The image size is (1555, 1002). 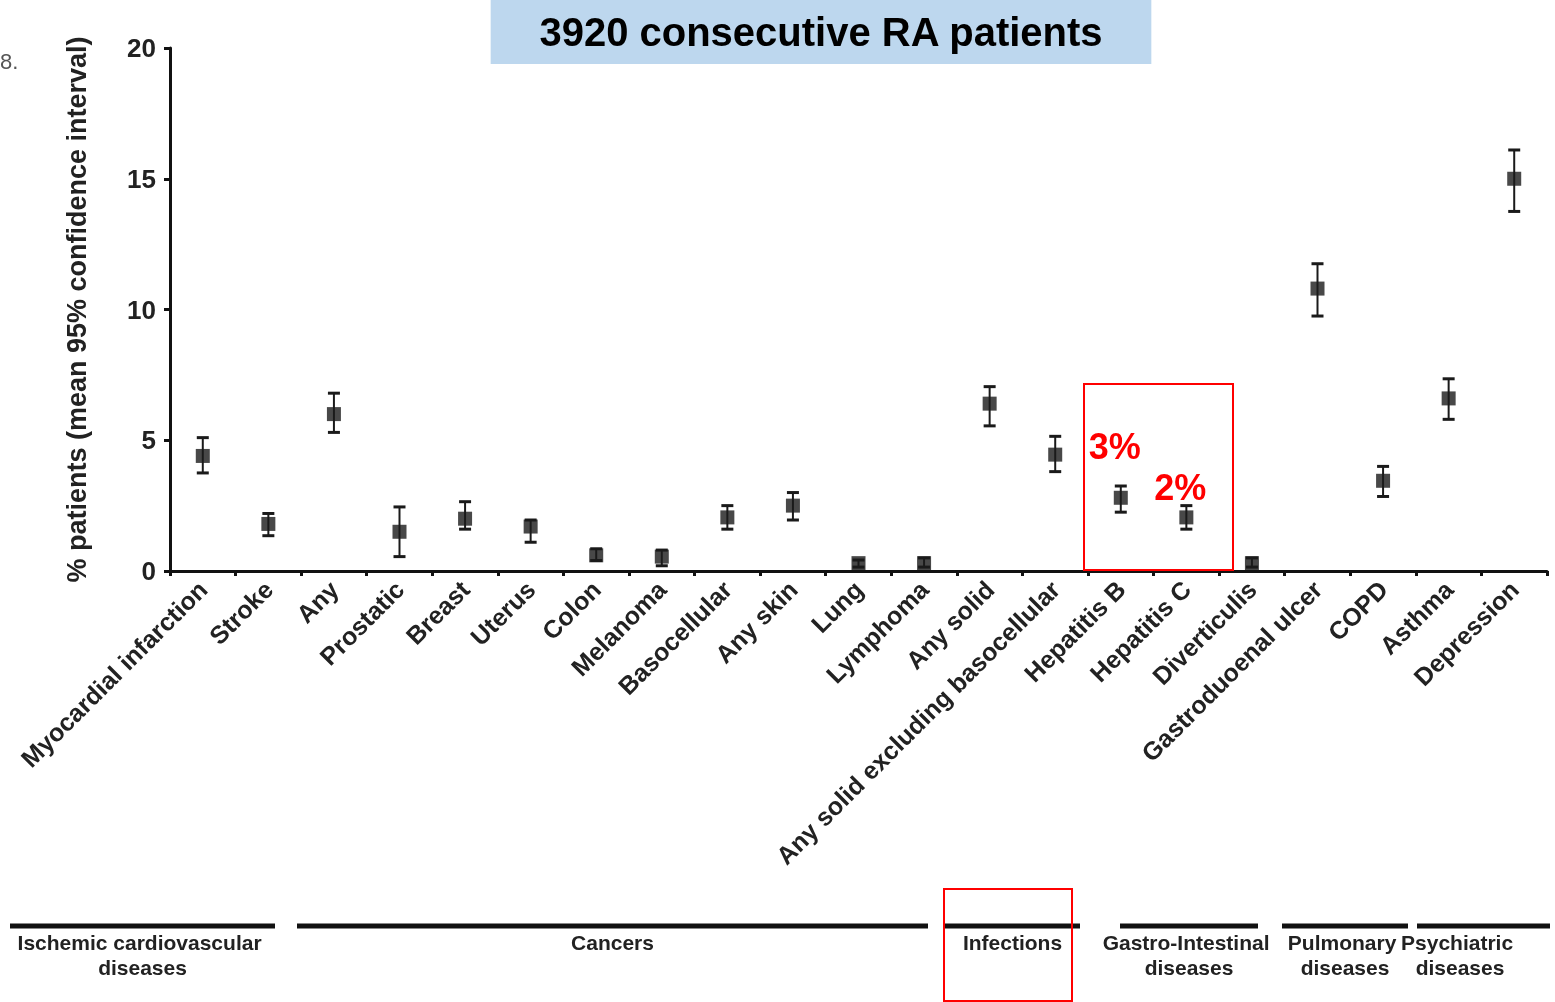 What do you see at coordinates (612, 942) in the screenshot?
I see `text: Cancers` at bounding box center [612, 942].